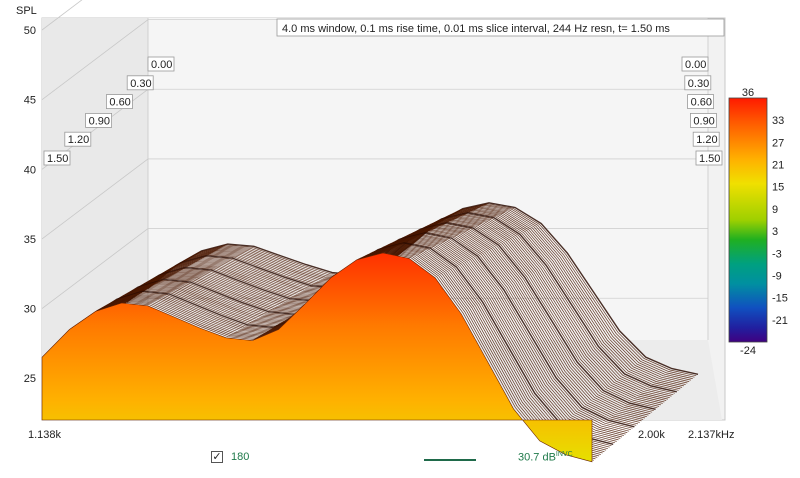 Image resolution: width=800 pixels, height=478 pixels. I want to click on colorbar-tick-label: 9, so click(775, 210).